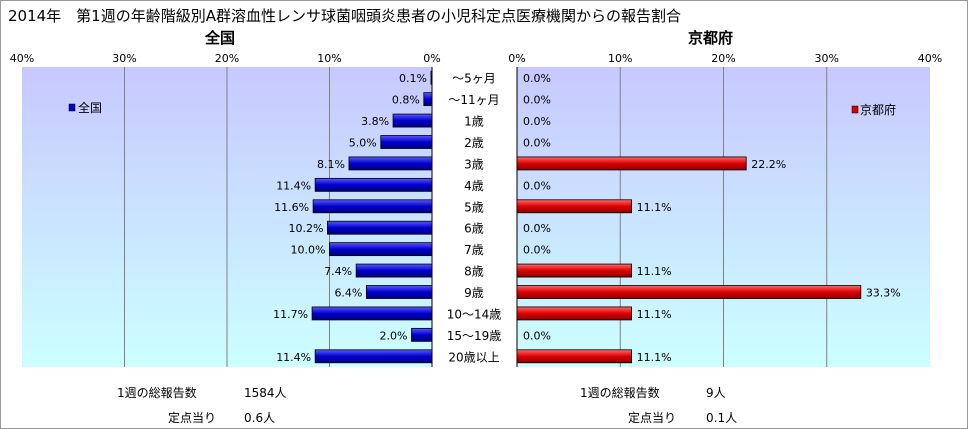 Image resolution: width=968 pixels, height=429 pixels. What do you see at coordinates (474, 250) in the screenshot?
I see `age-category-label: 7歳` at bounding box center [474, 250].